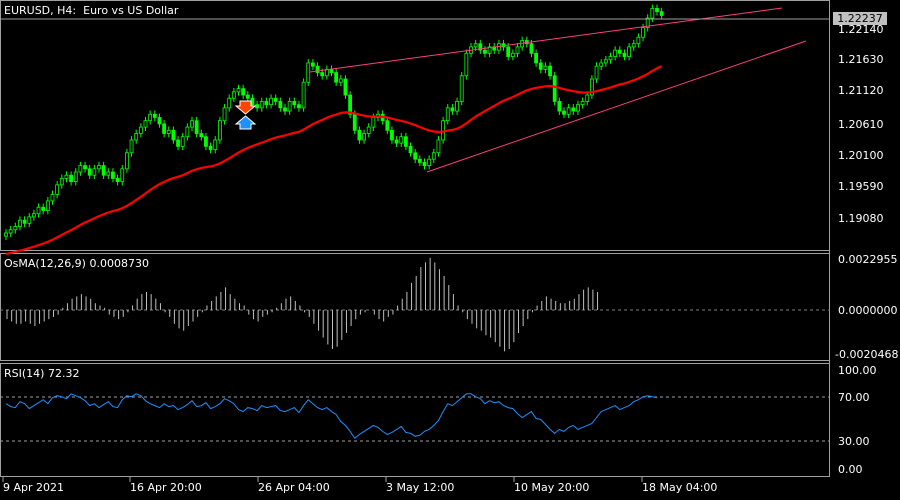  I want to click on price-tick: 1.21630, so click(861, 59).